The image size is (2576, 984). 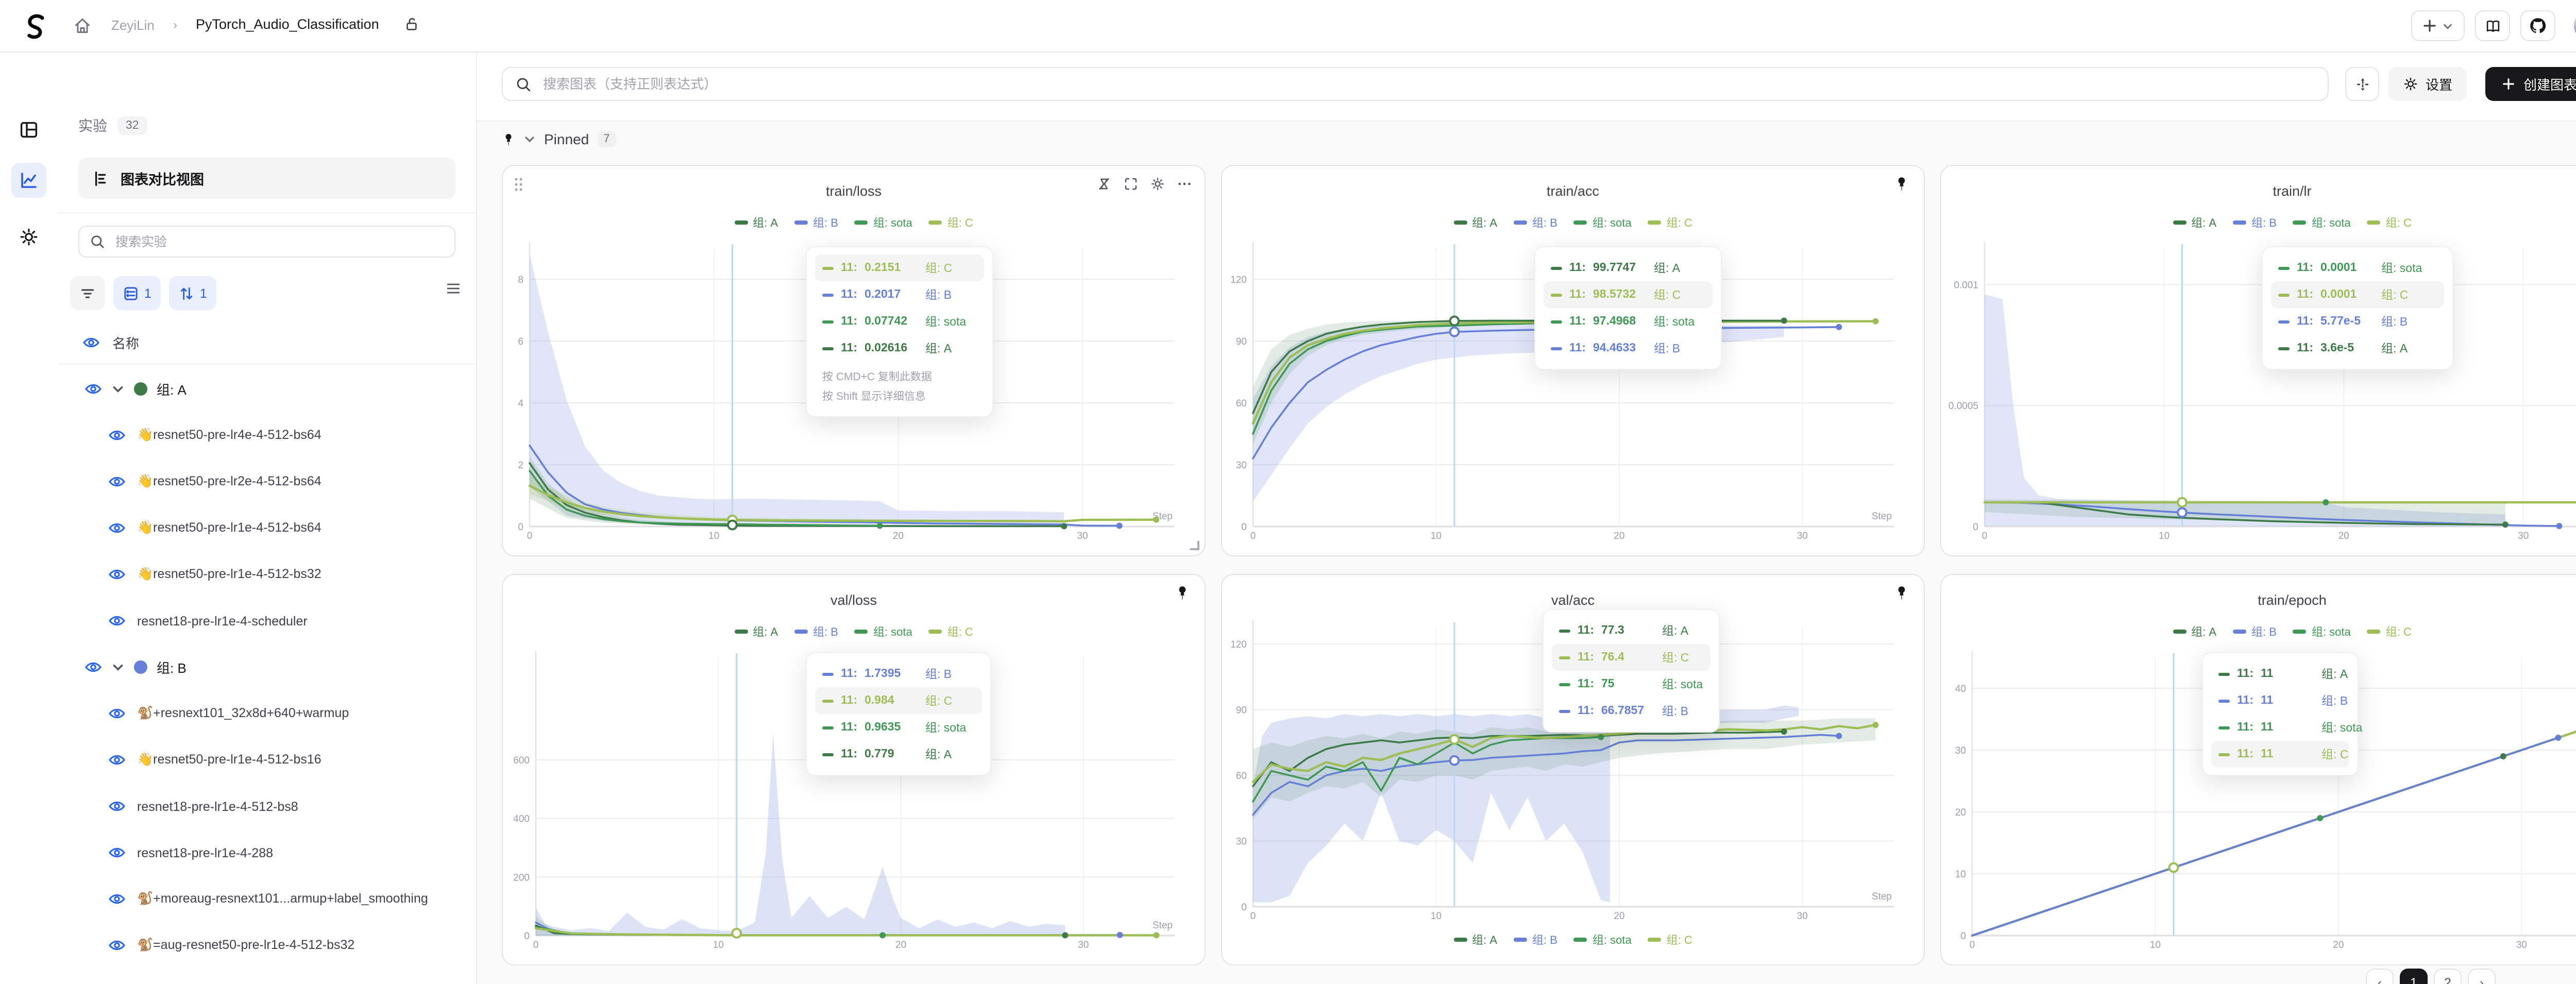 I want to click on experiment-item: 👋resnet50-pre-lr2e-4-512-bs64, so click(x=267, y=482).